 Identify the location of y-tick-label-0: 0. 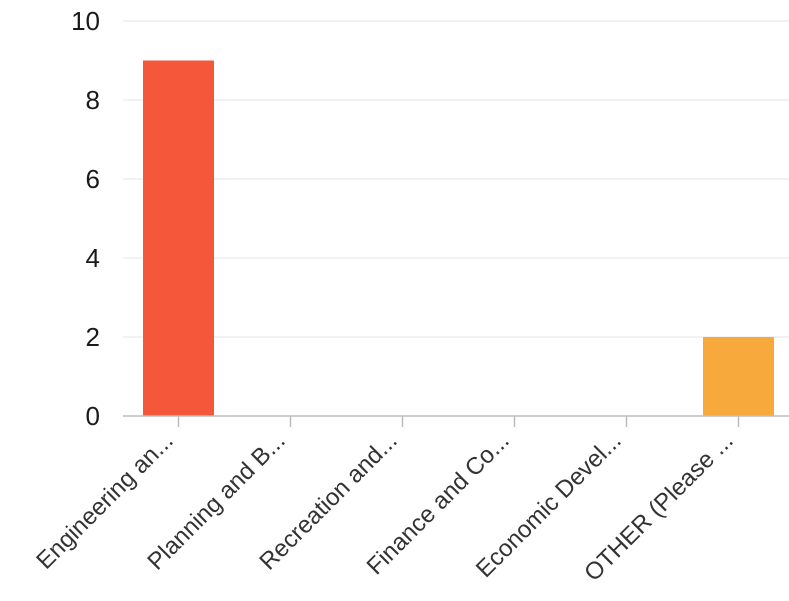
(93, 416).